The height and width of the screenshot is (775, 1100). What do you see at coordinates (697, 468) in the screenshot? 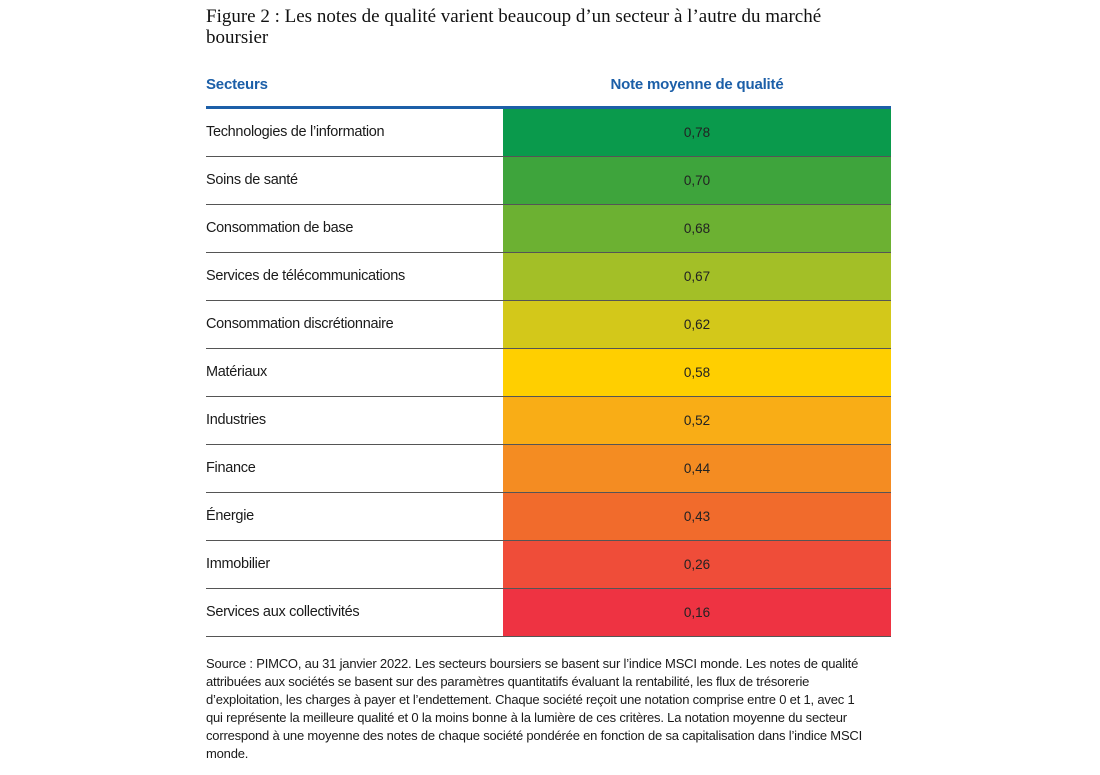
I see `score-cell: 0,44` at bounding box center [697, 468].